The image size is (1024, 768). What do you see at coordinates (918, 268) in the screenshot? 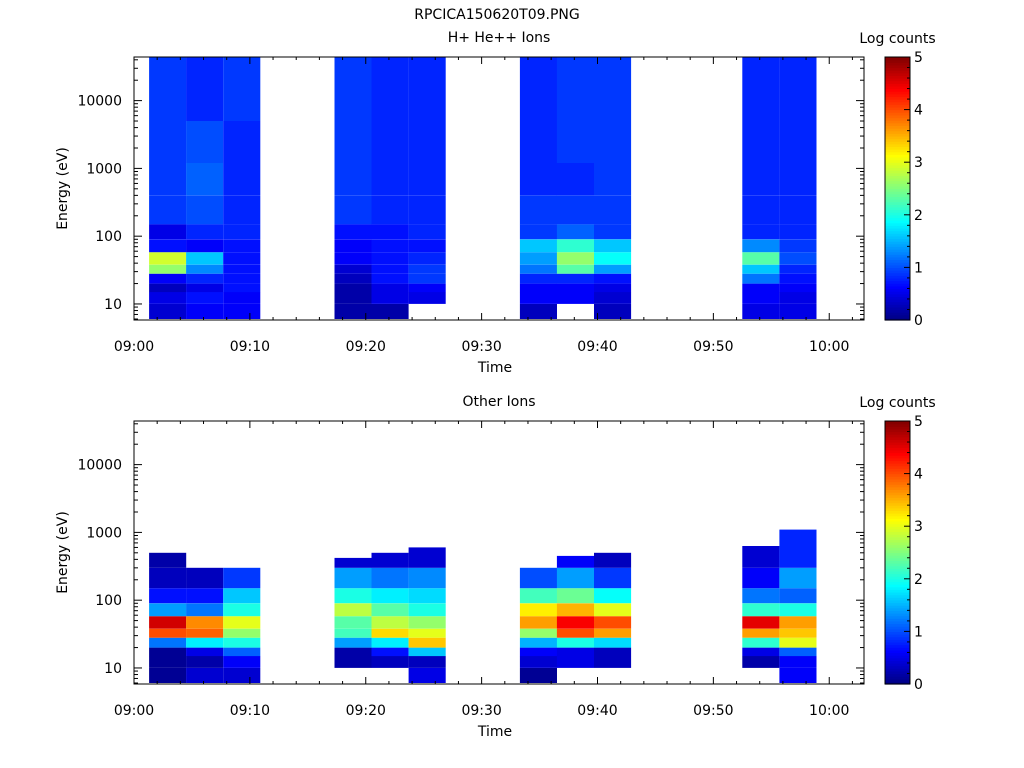
I see `colorbar-tick-label: 1` at bounding box center [918, 268].